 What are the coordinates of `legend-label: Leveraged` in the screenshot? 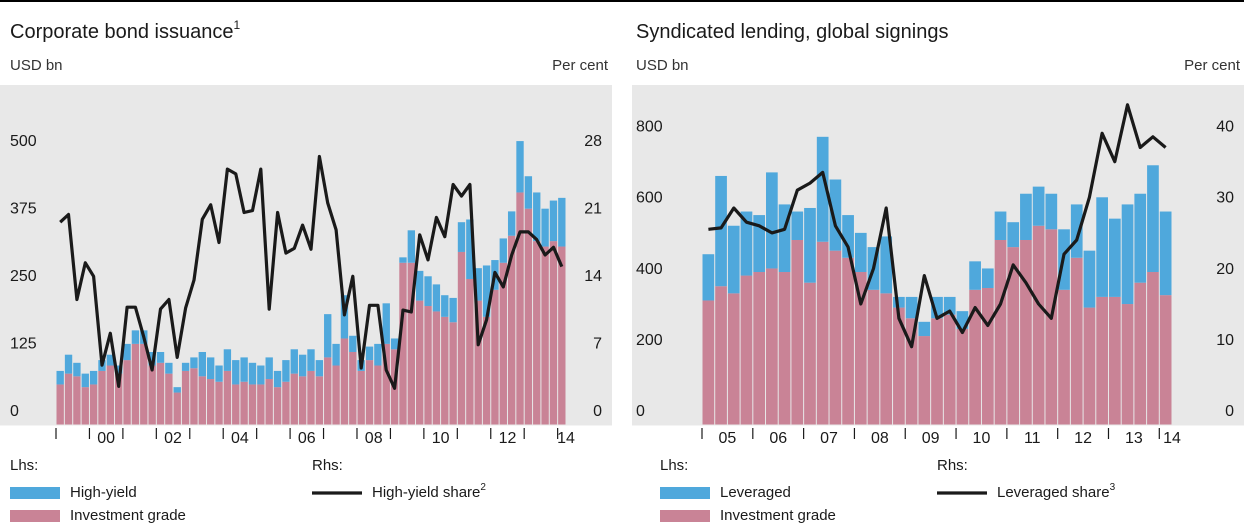 It's located at (755, 492).